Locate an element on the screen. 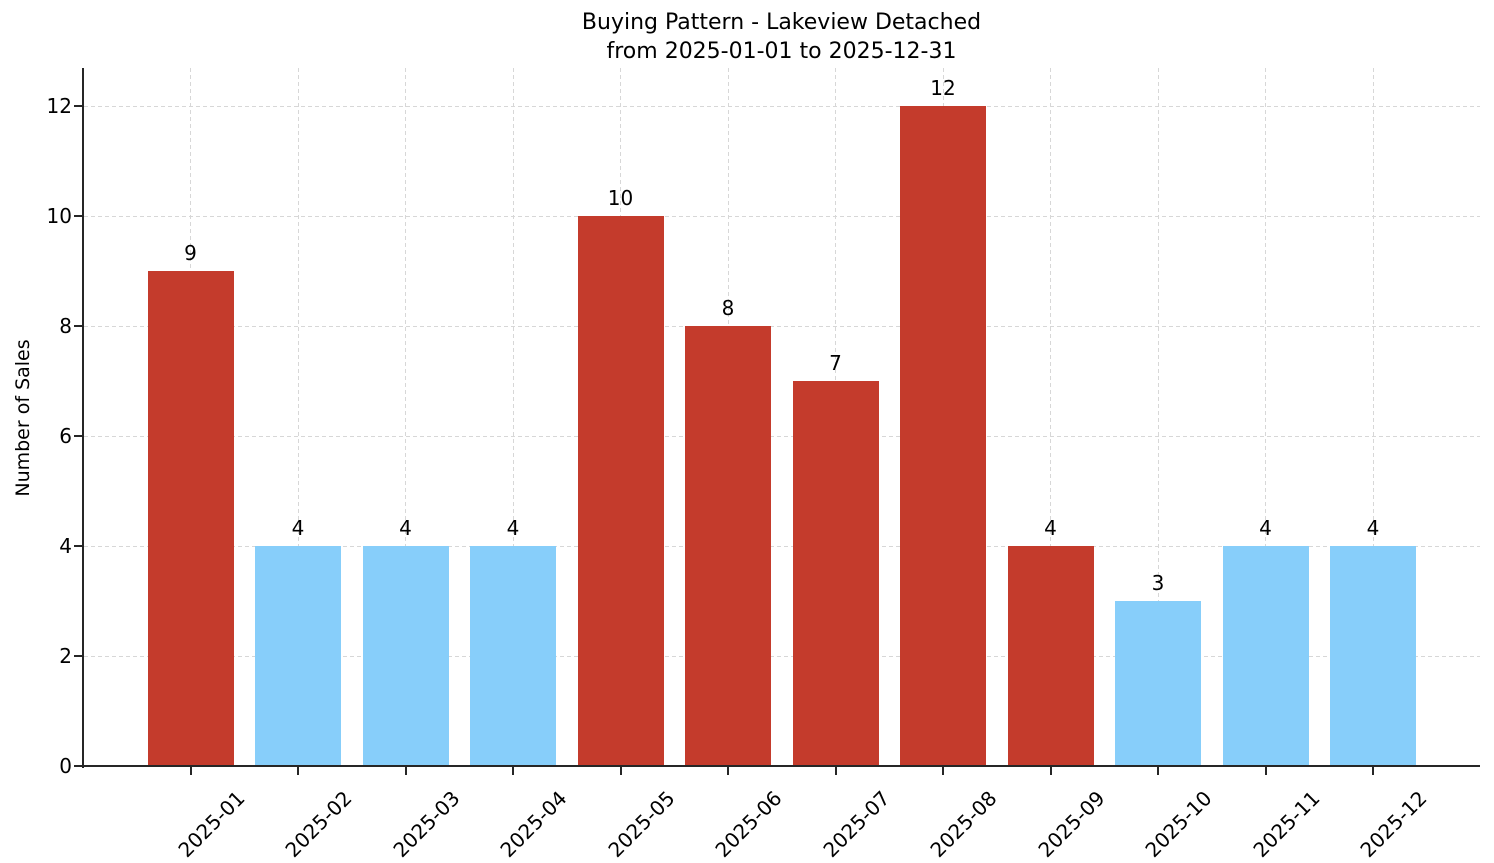 The image size is (1494, 863). x-tick-label: 2025-09 is located at coordinates (1071, 824).